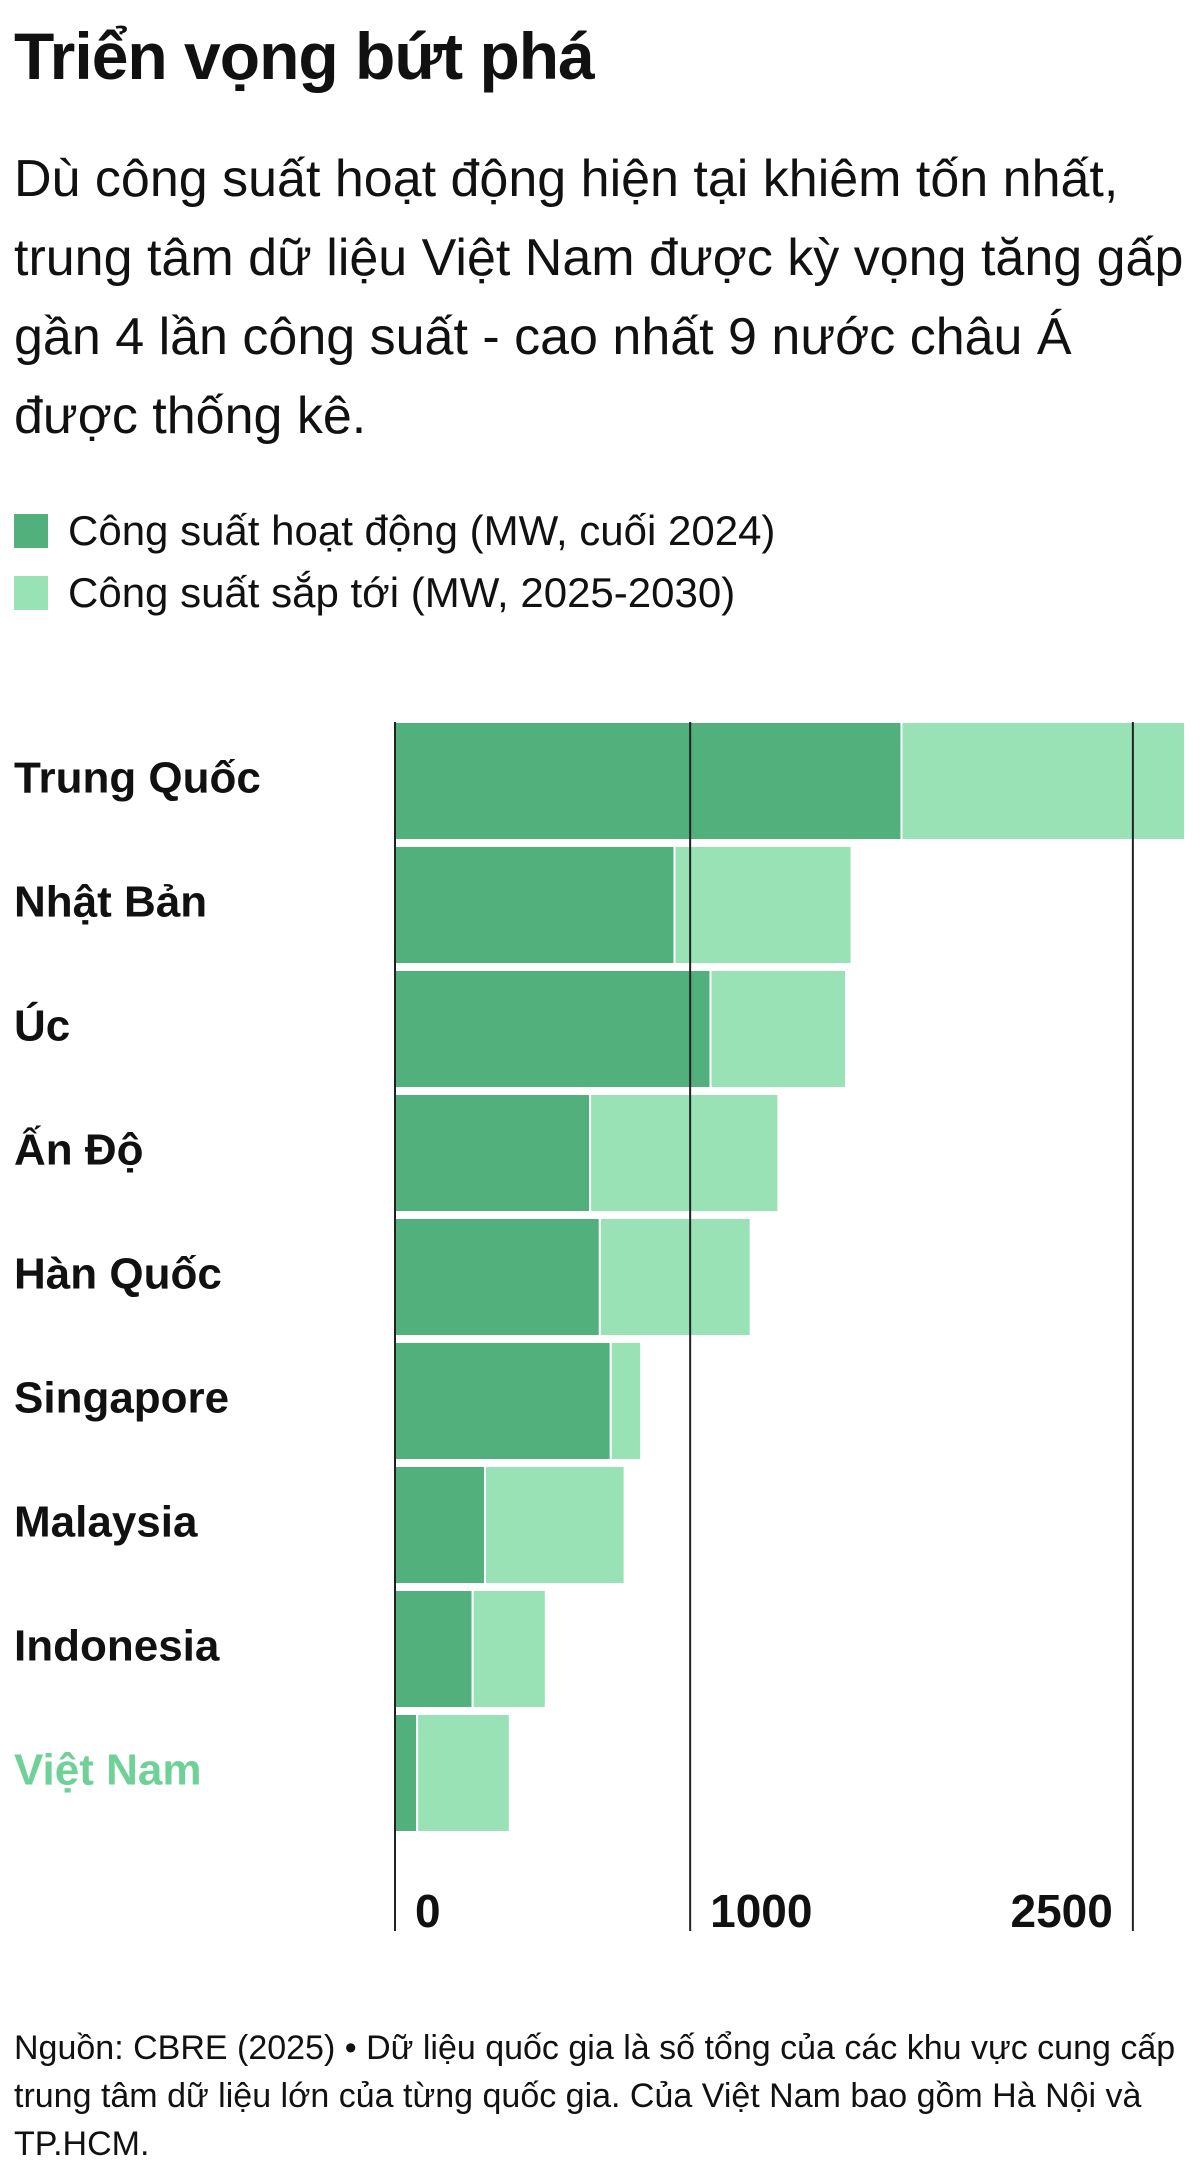 The width and height of the screenshot is (1200, 2173). Describe the element at coordinates (110, 902) in the screenshot. I see `category-label: Nhật Bản` at that location.